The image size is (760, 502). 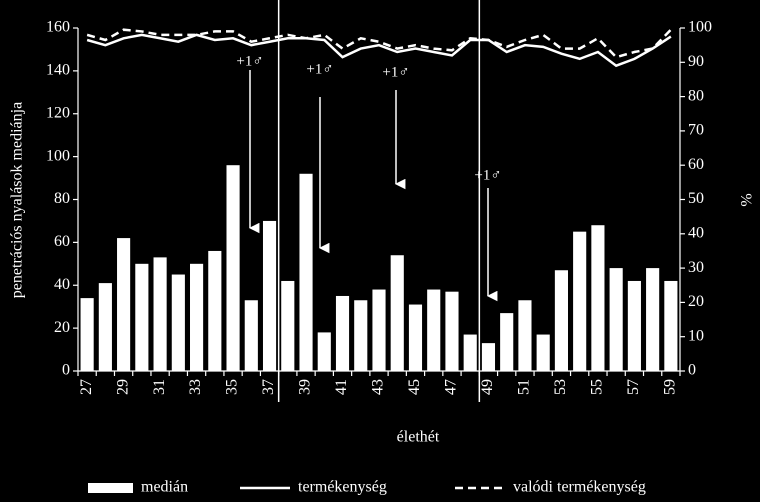 What do you see at coordinates (62, 198) in the screenshot?
I see `y-tick-label: 80` at bounding box center [62, 198].